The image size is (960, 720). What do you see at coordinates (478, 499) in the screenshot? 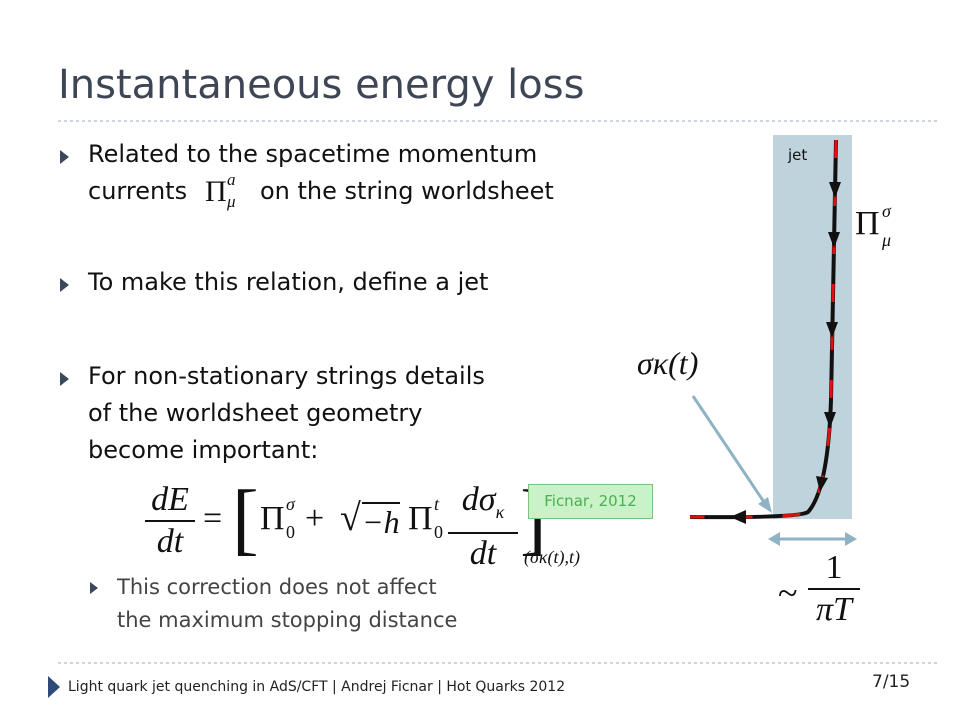
I see `math: dσ` at bounding box center [478, 499].